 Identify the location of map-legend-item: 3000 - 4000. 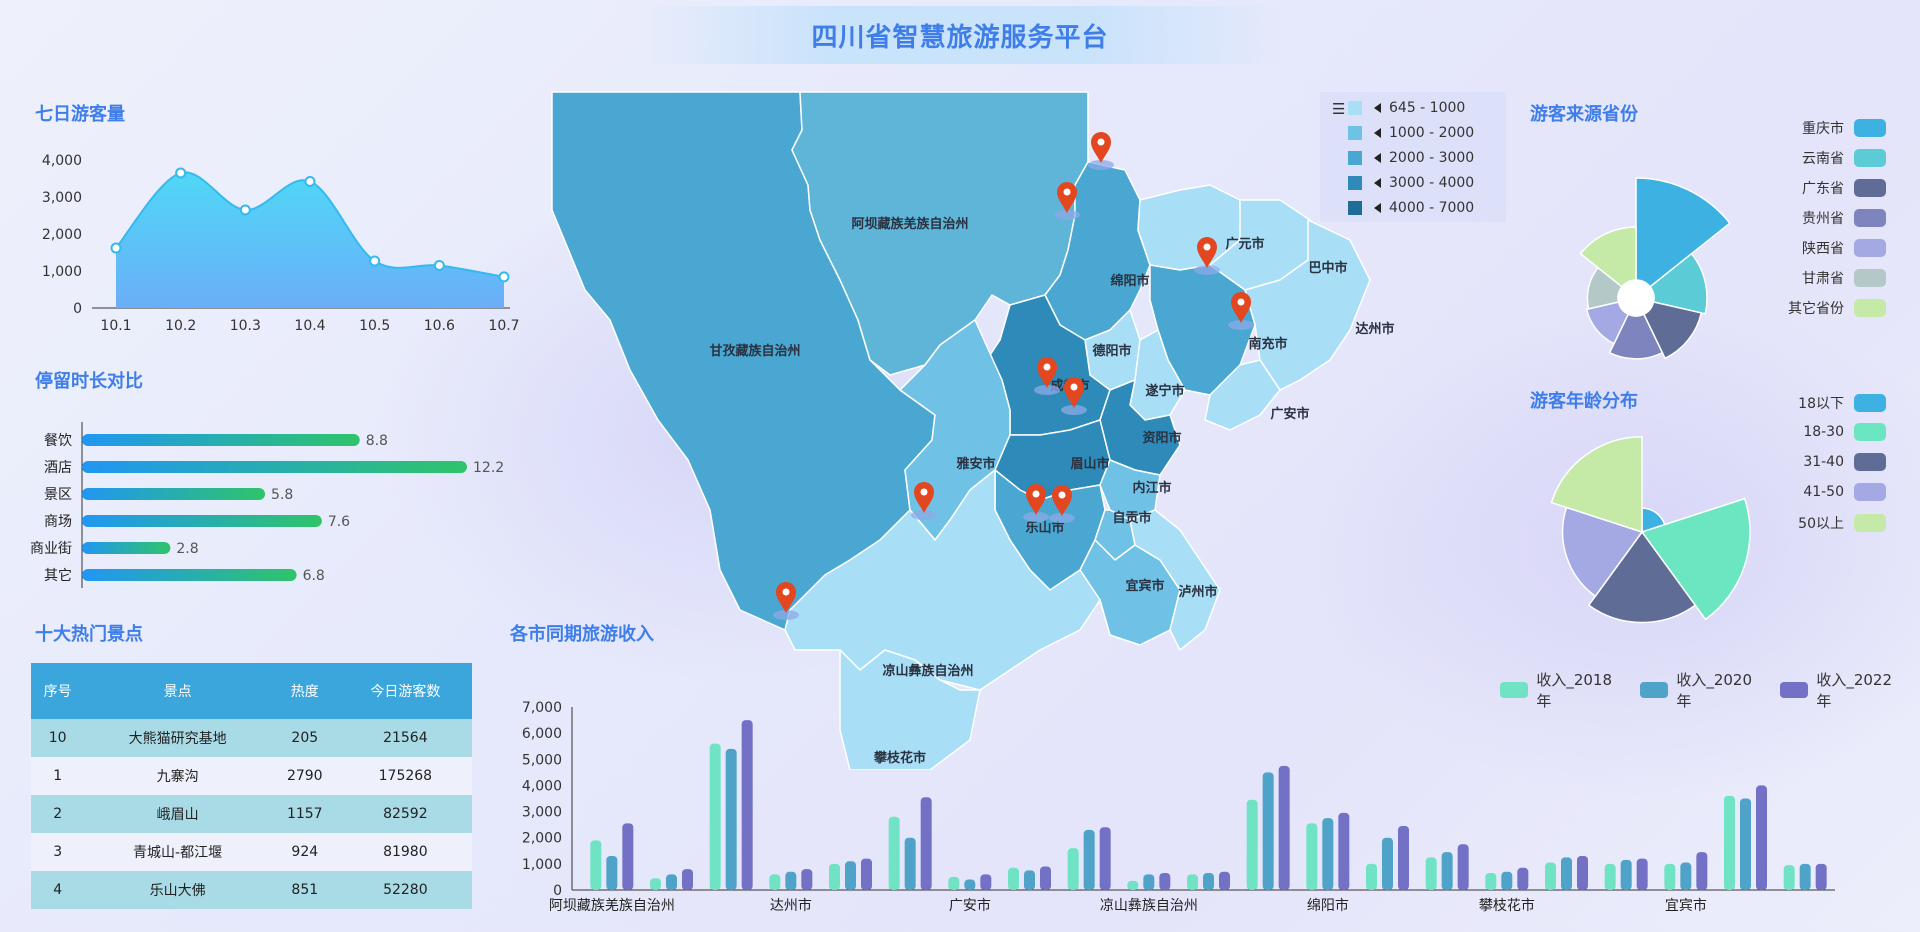
(1411, 183).